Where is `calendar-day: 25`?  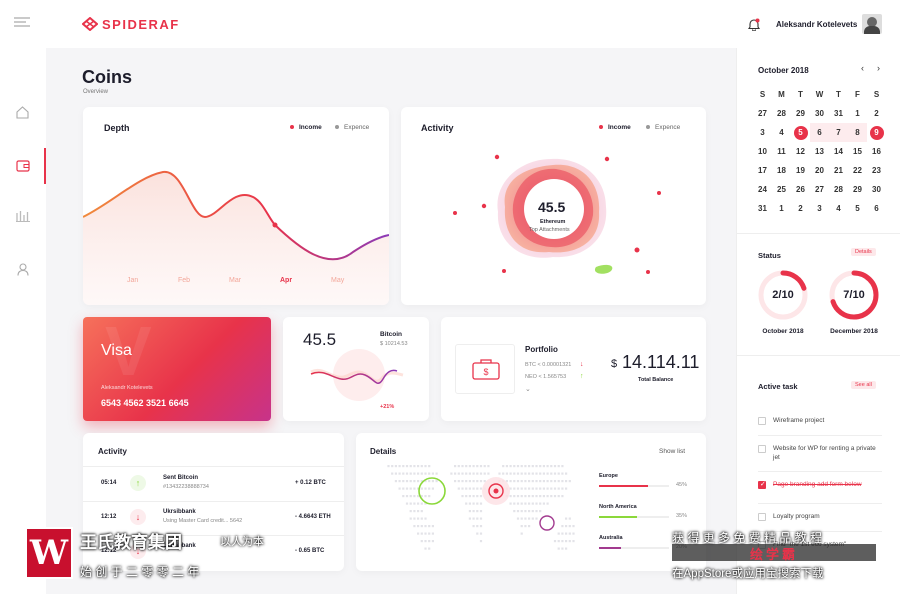 calendar-day: 25 is located at coordinates (781, 189).